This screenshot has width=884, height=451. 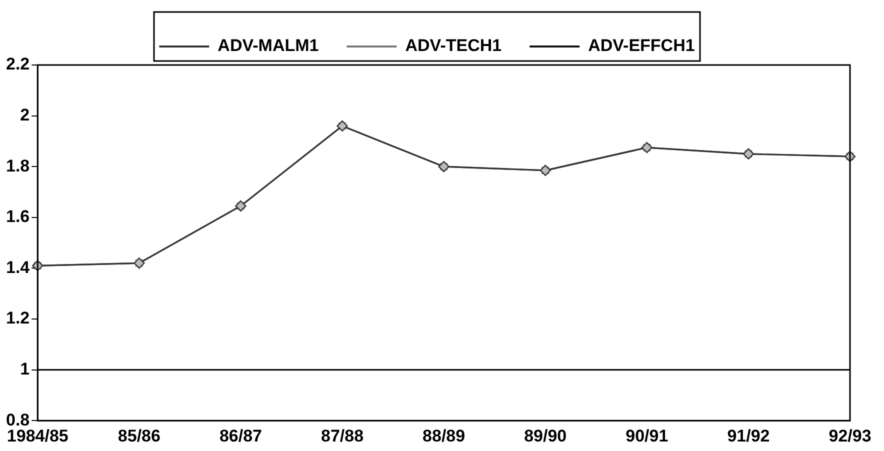 What do you see at coordinates (444, 436) in the screenshot?
I see `x-tick-label: 88/89` at bounding box center [444, 436].